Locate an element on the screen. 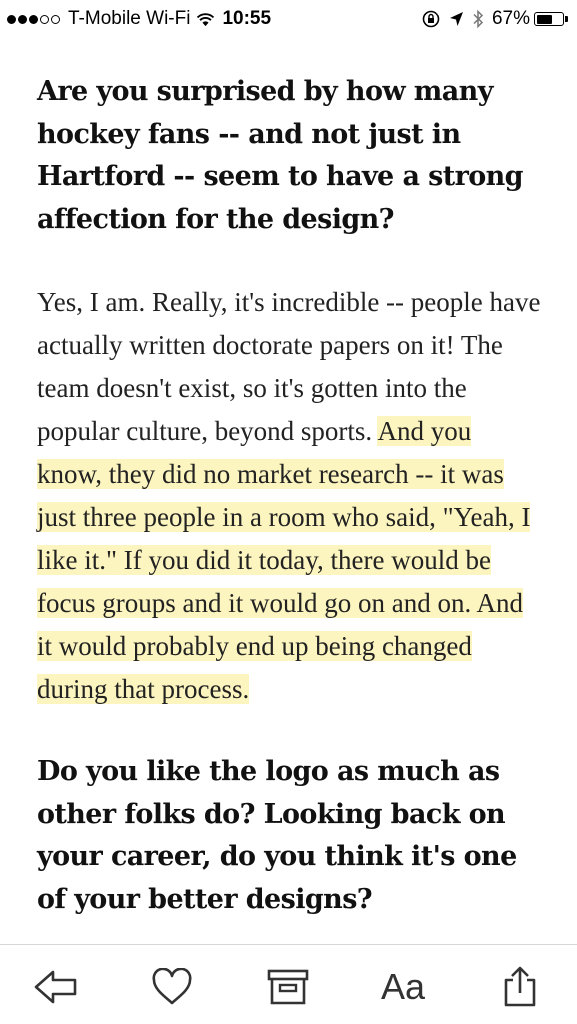 This screenshot has height=1024, width=577. font-size-button: Aa is located at coordinates (403, 987).